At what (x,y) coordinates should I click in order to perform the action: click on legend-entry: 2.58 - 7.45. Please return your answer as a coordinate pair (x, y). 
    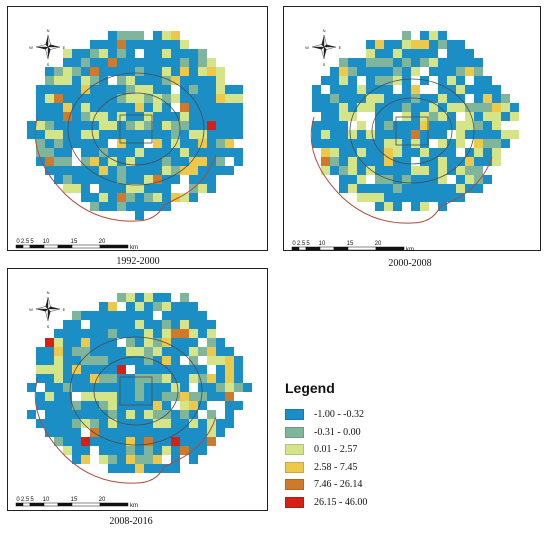
    Looking at the image, I should click on (345, 468).